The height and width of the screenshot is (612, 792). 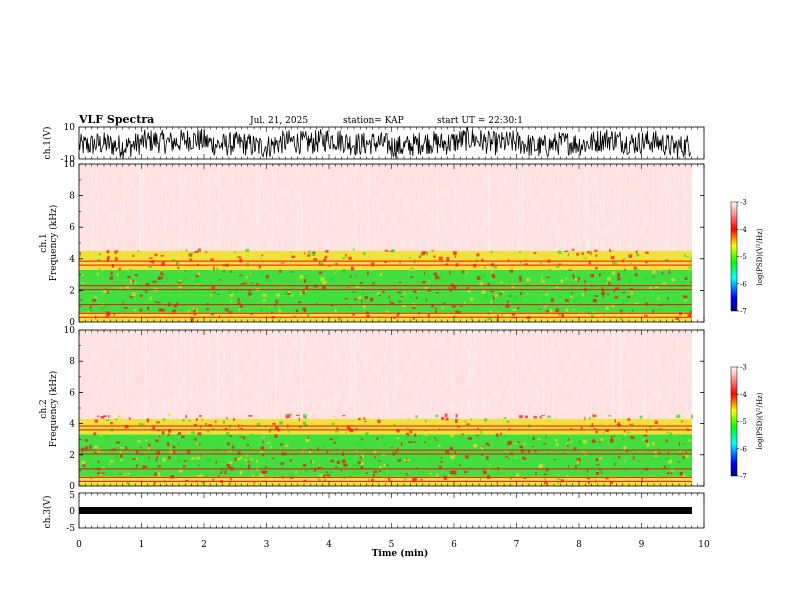 What do you see at coordinates (72, 512) in the screenshot?
I see `ch3-ytick-mid: 0` at bounding box center [72, 512].